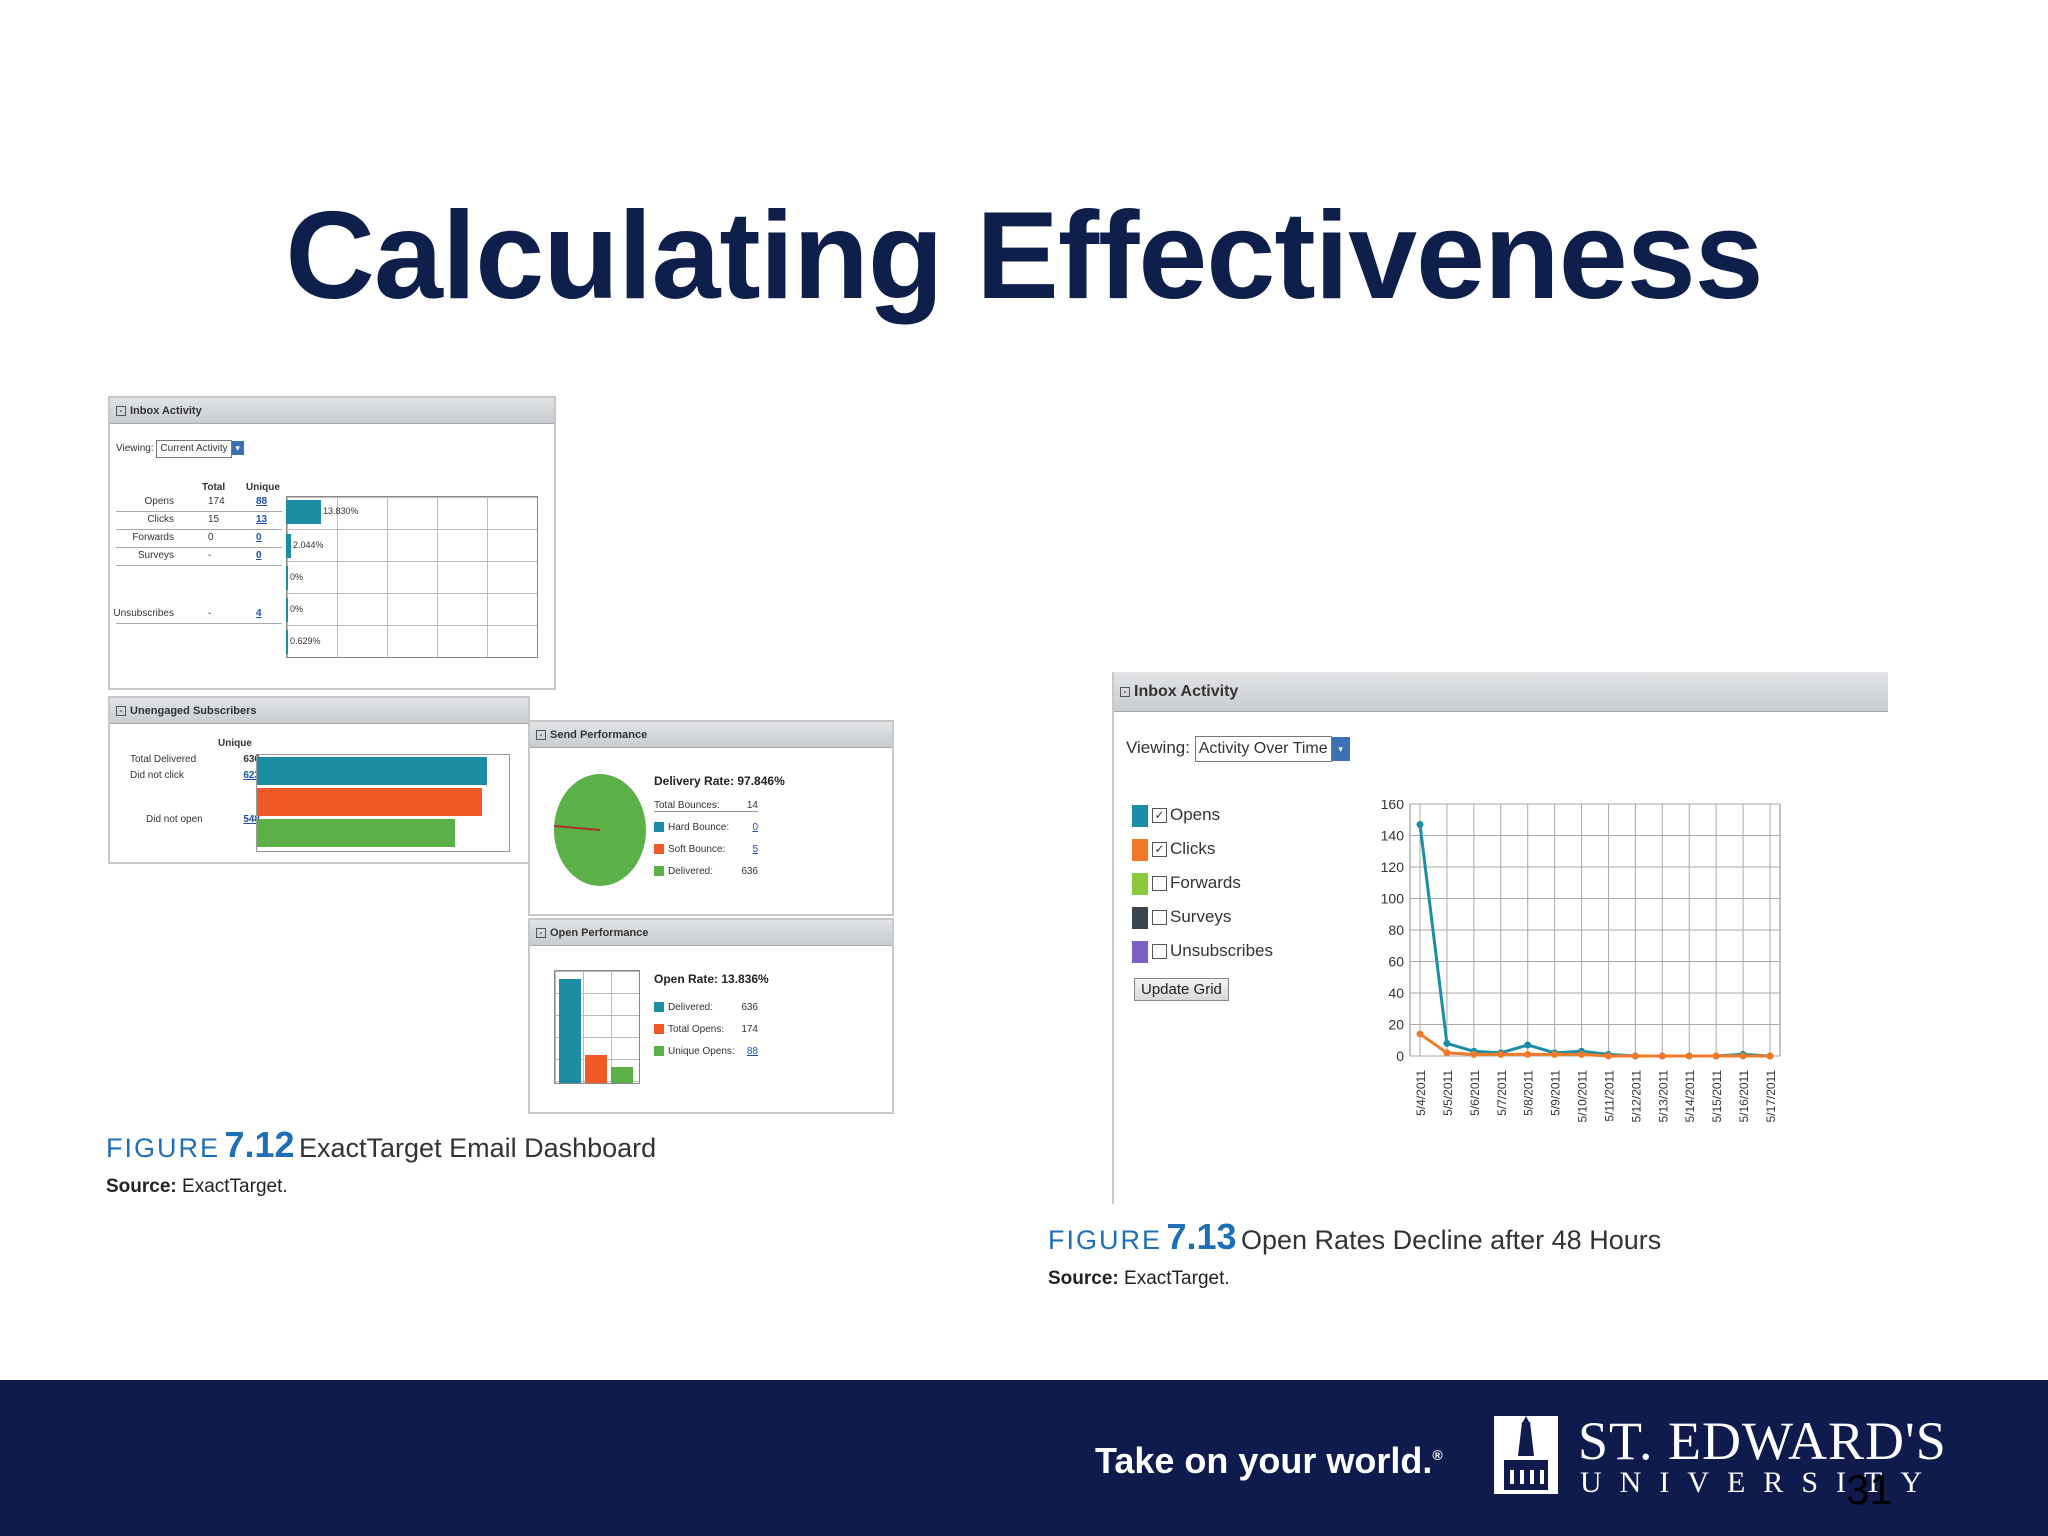  I want to click on inbox-row: Forwards 0 0, so click(199, 540).